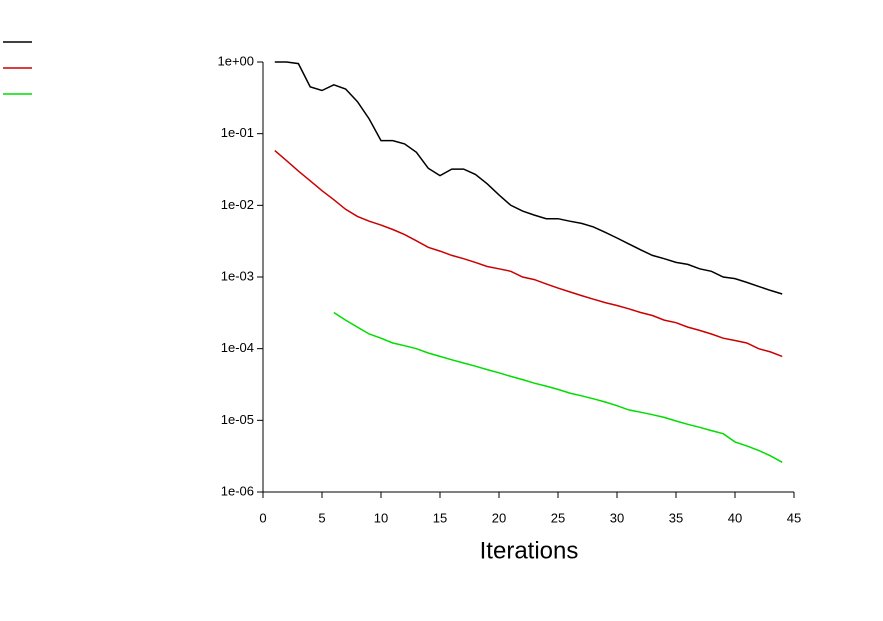  Describe the element at coordinates (440, 517) in the screenshot. I see `x-tick-label: 15` at that location.